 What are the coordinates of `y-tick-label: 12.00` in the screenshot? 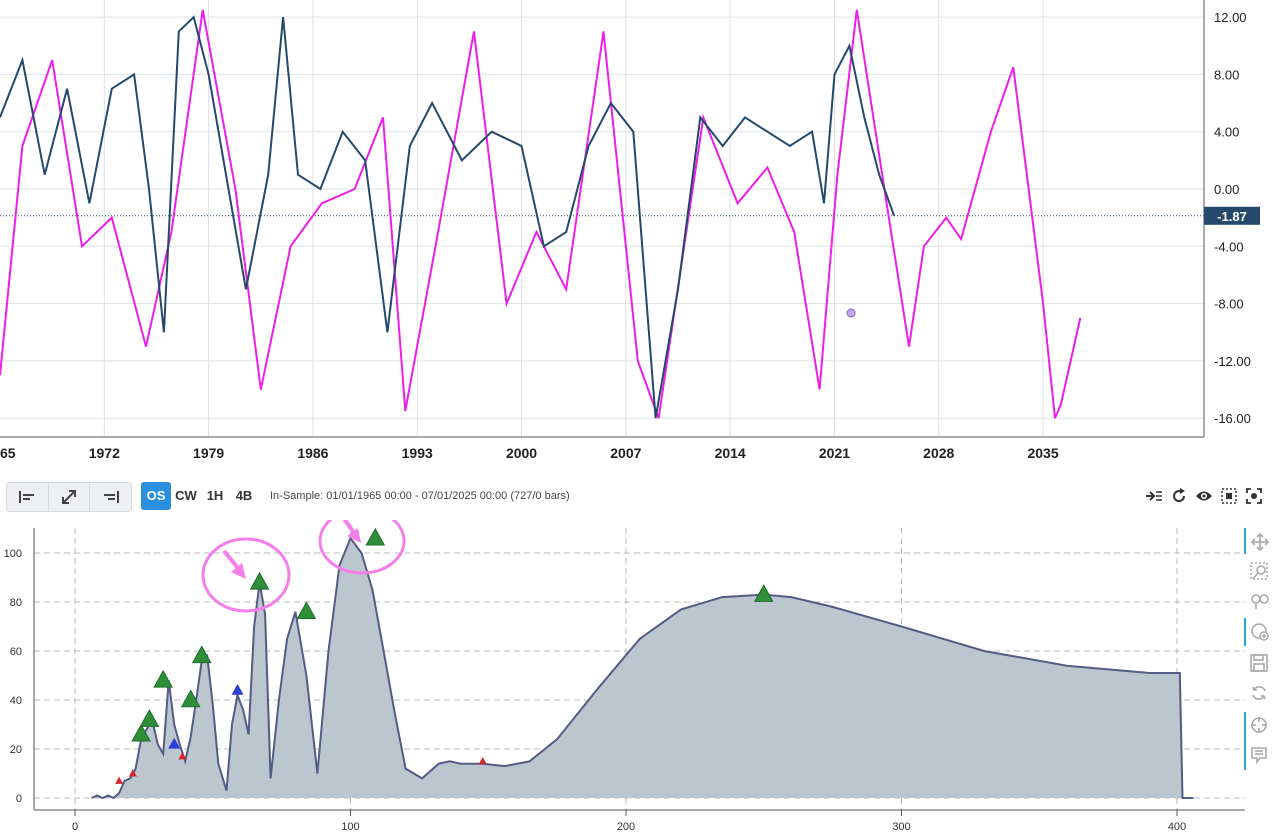 It's located at (1230, 17).